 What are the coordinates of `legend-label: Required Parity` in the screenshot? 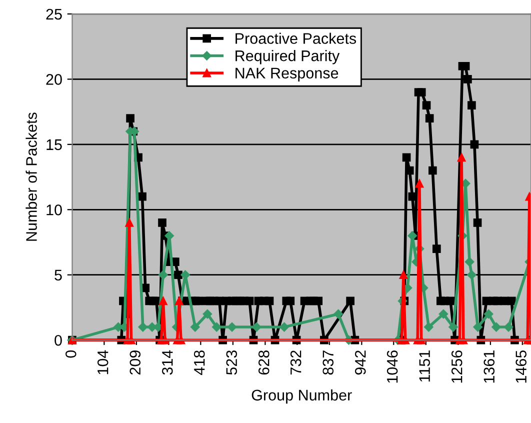 It's located at (288, 57).